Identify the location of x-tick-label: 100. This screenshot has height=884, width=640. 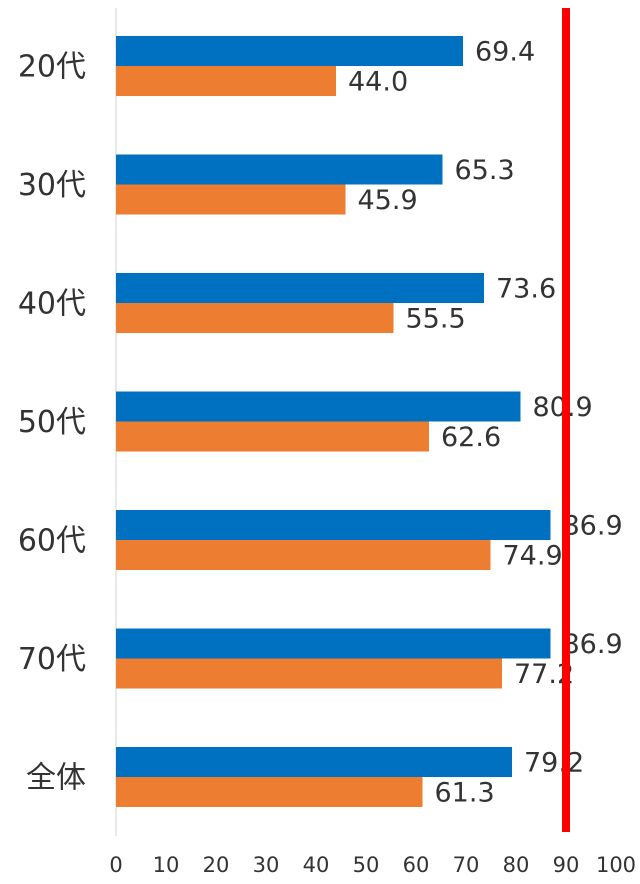
(616, 865).